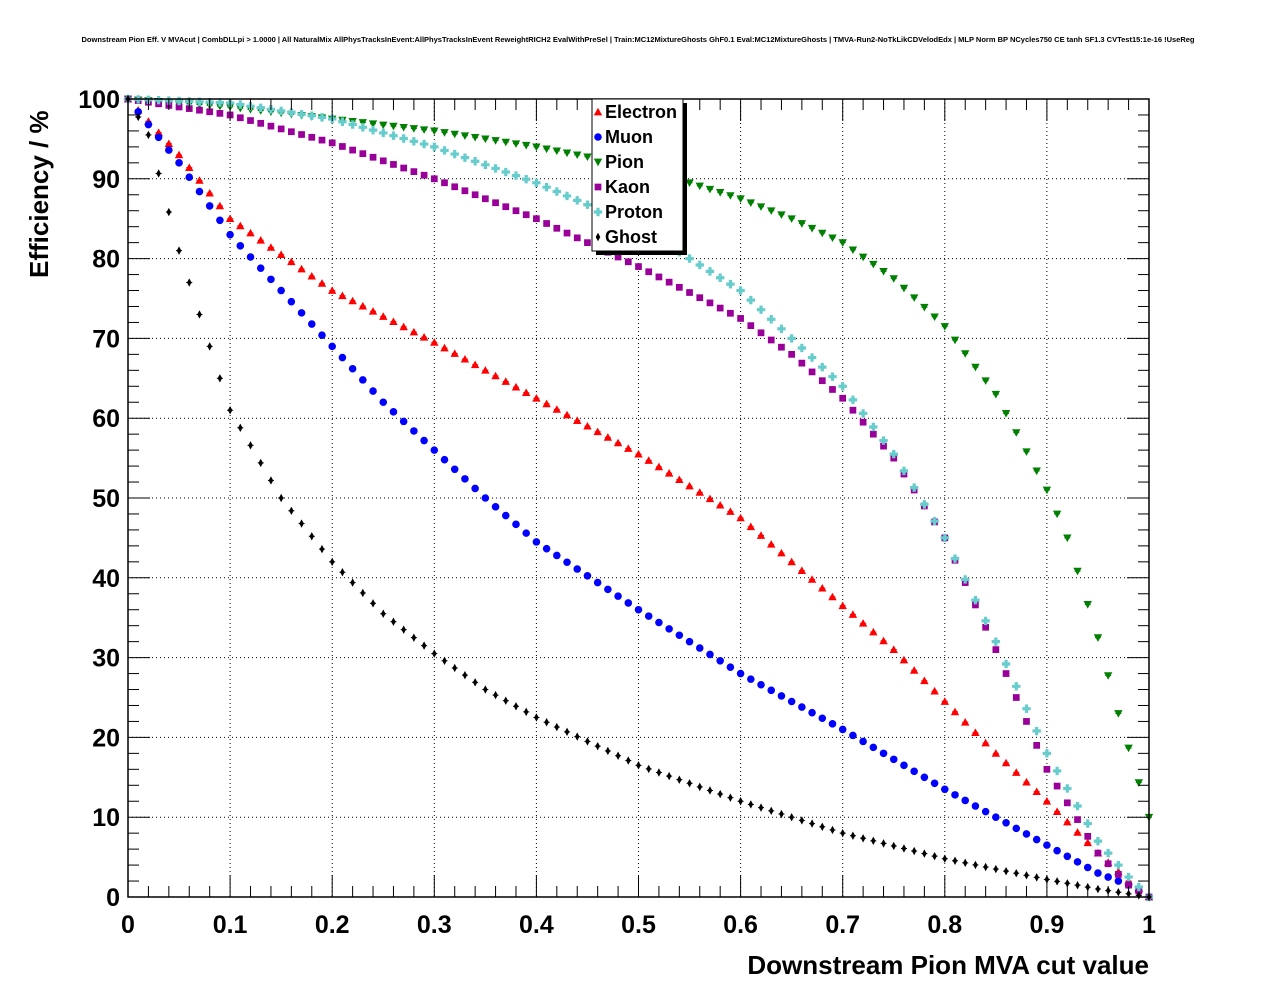 The image size is (1276, 996). I want to click on legend: Electron Muon Pion Kaon Proton Ghost, so click(639, 176).